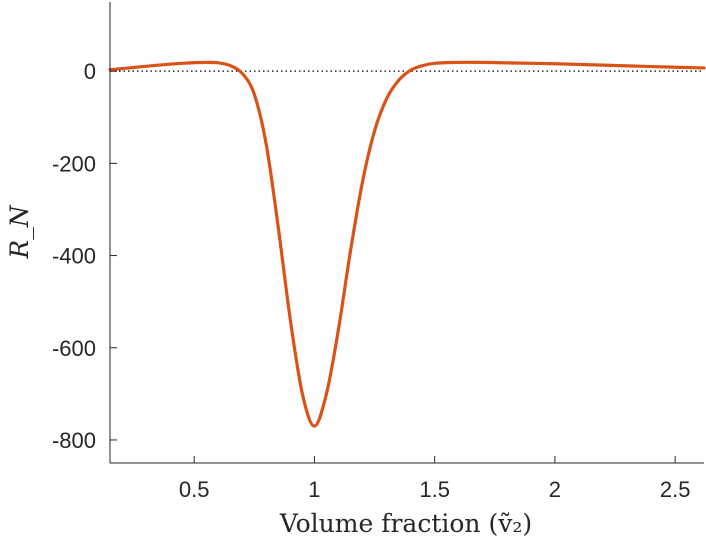  I want to click on x-tick-label: 1.5, so click(434, 489).